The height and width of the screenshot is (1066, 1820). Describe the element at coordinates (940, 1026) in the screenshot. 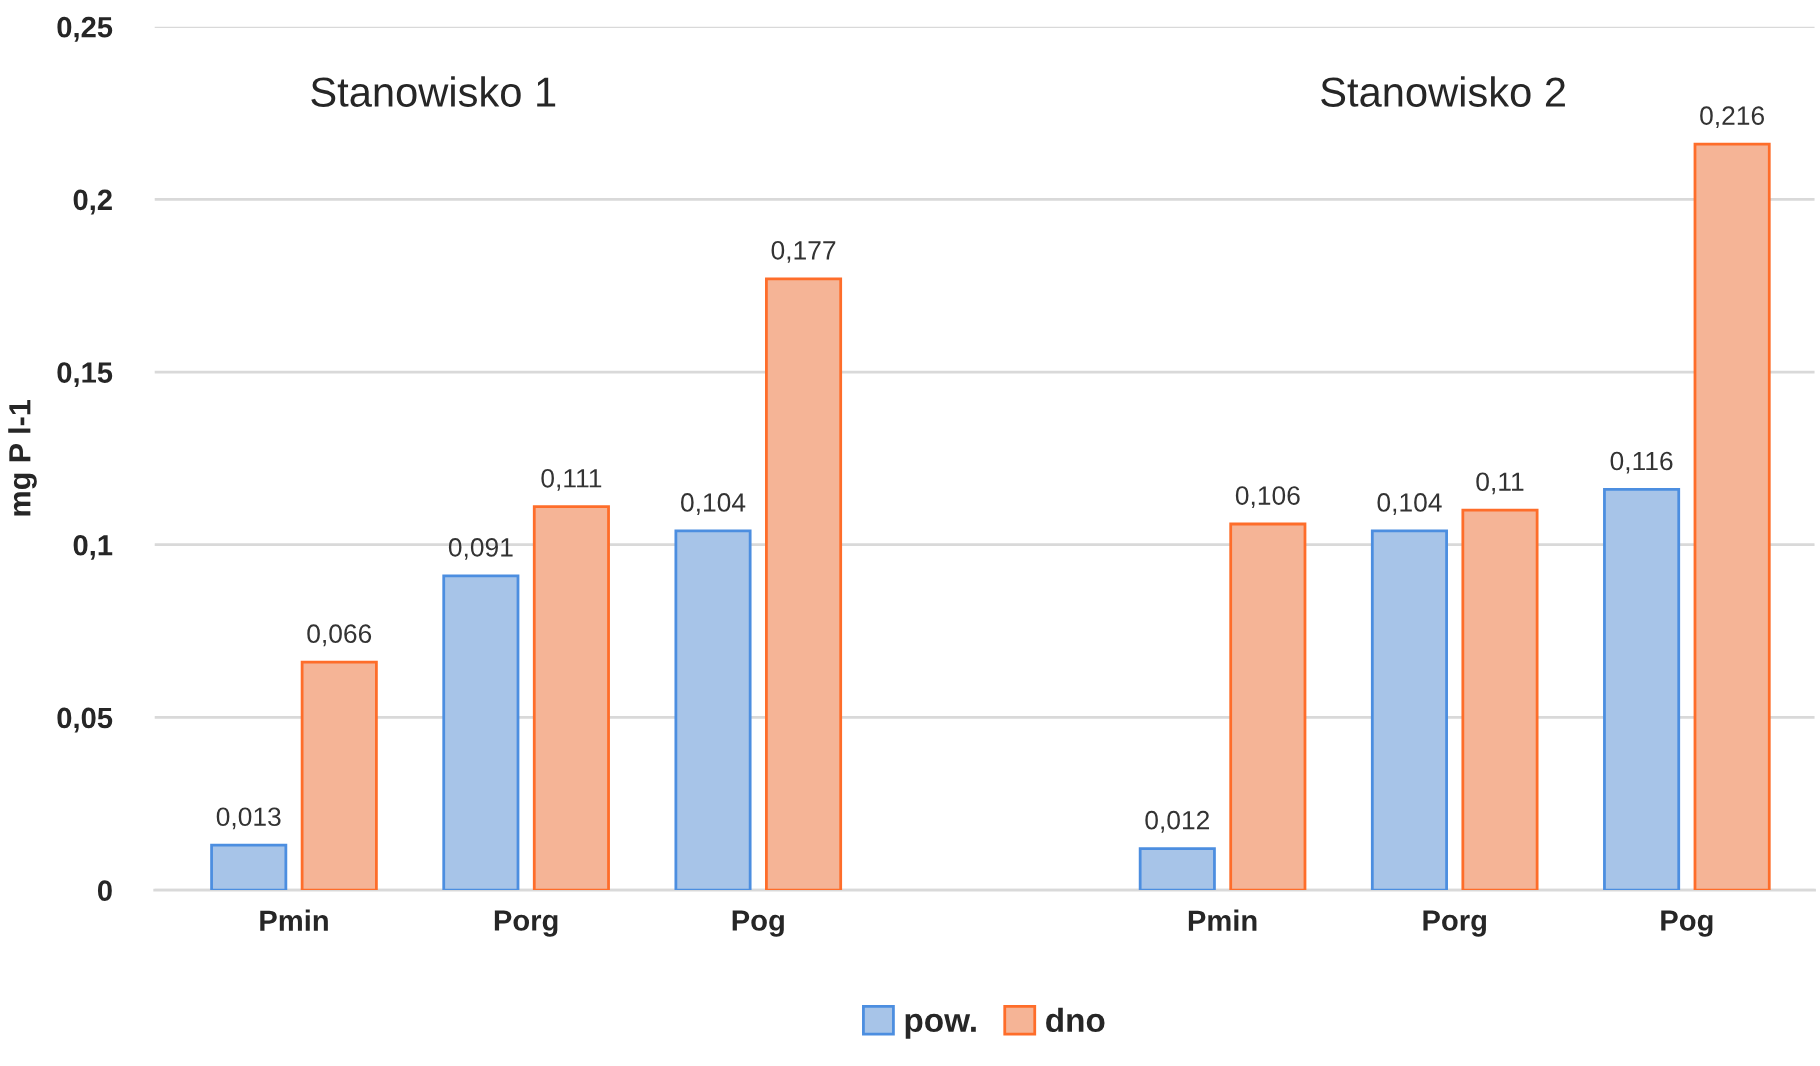

I see `legend-label: pow.` at that location.